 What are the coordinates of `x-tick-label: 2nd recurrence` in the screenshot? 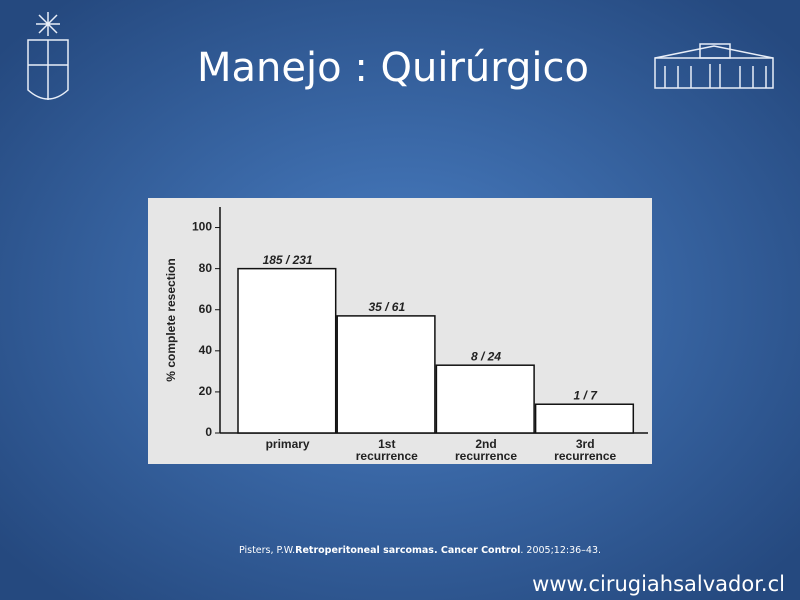 It's located at (486, 450).